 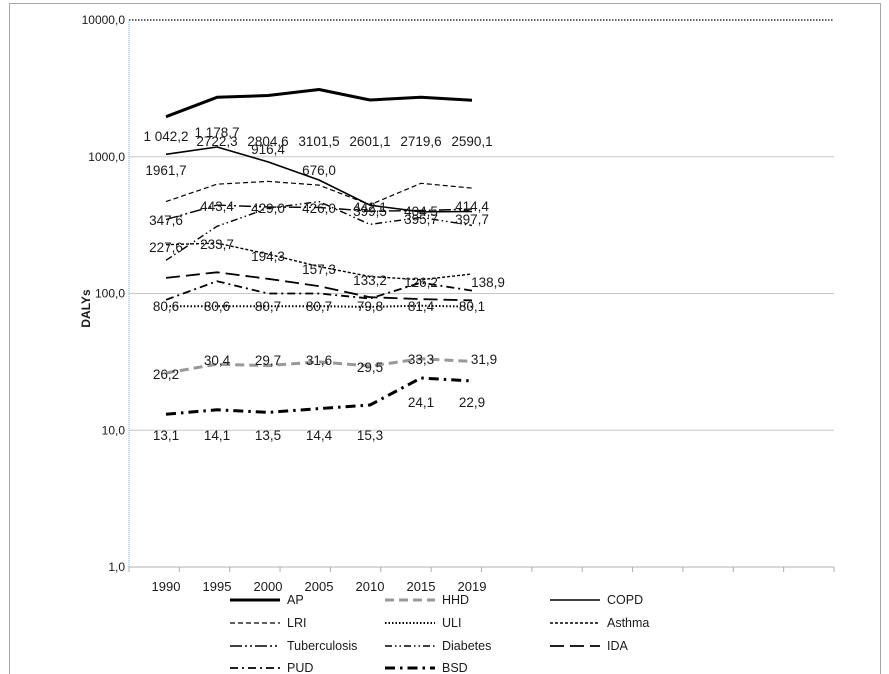 I want to click on data-label-asthma: 126,2, so click(x=421, y=282).